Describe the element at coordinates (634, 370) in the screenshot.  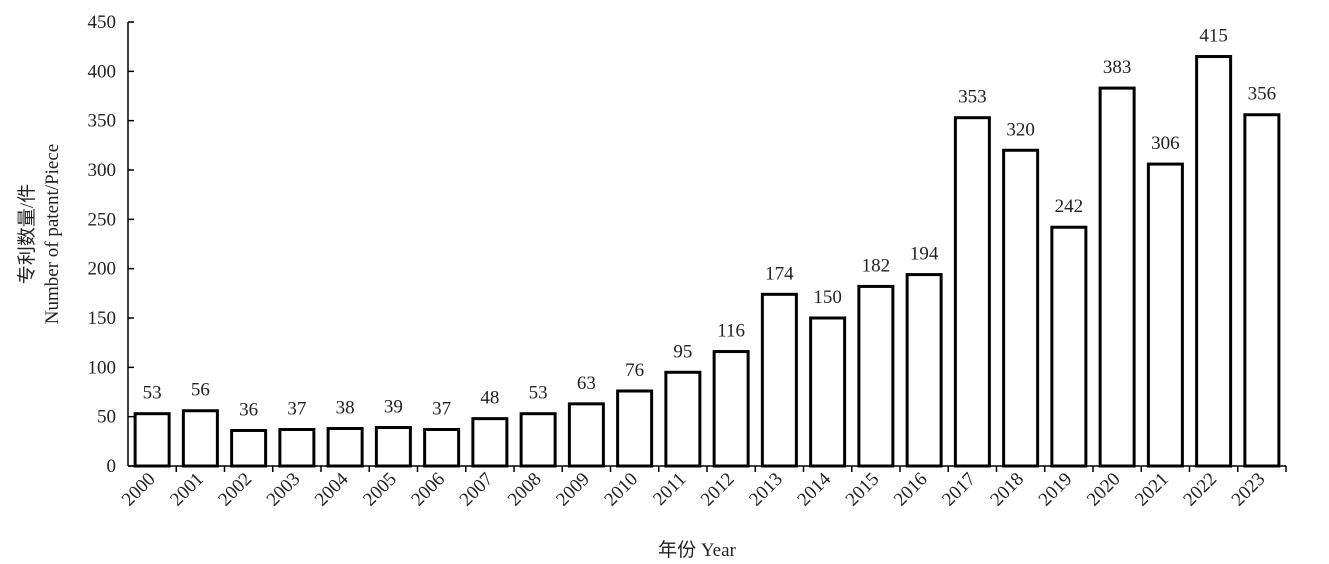
I see `data-label-2010: 76` at that location.